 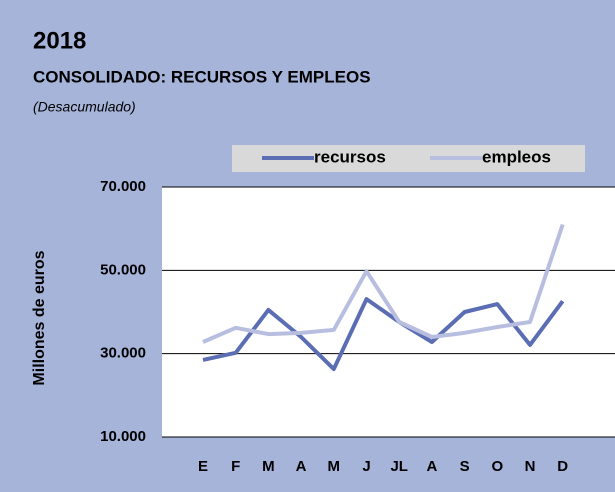 What do you see at coordinates (516, 156) in the screenshot?
I see `legend-label: empleos` at bounding box center [516, 156].